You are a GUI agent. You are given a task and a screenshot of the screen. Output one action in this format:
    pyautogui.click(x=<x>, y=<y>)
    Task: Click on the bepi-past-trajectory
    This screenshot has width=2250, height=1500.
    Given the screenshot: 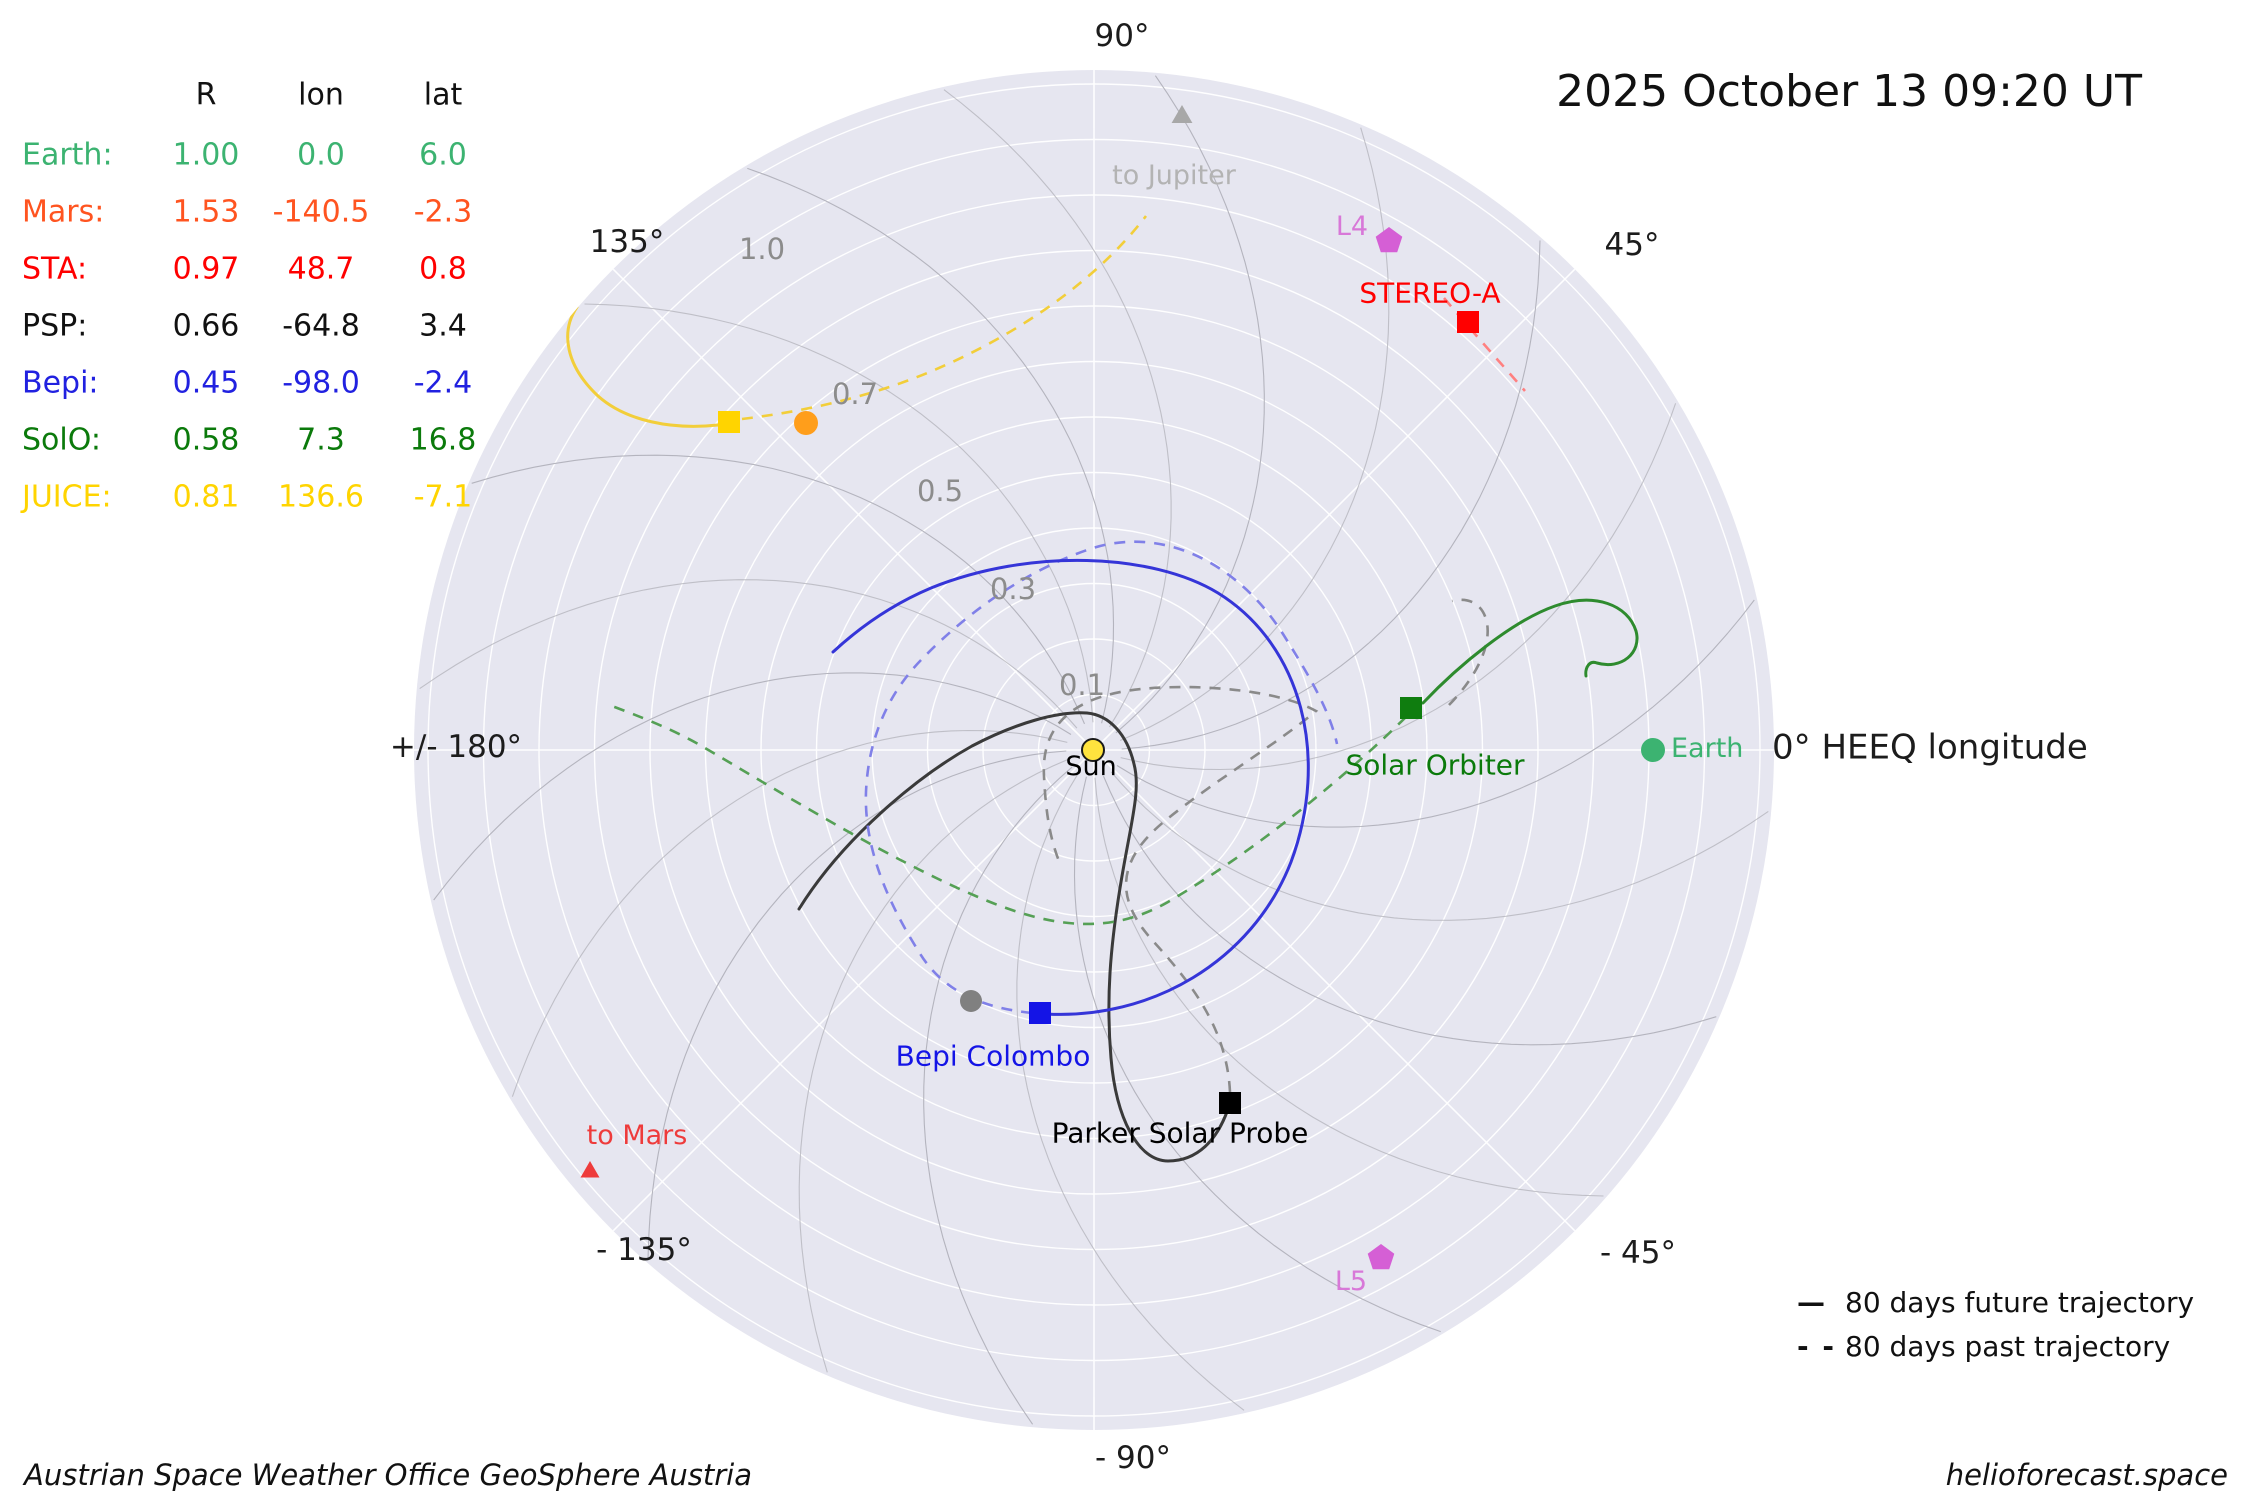 What is the action you would take?
    pyautogui.click(x=1101, y=777)
    